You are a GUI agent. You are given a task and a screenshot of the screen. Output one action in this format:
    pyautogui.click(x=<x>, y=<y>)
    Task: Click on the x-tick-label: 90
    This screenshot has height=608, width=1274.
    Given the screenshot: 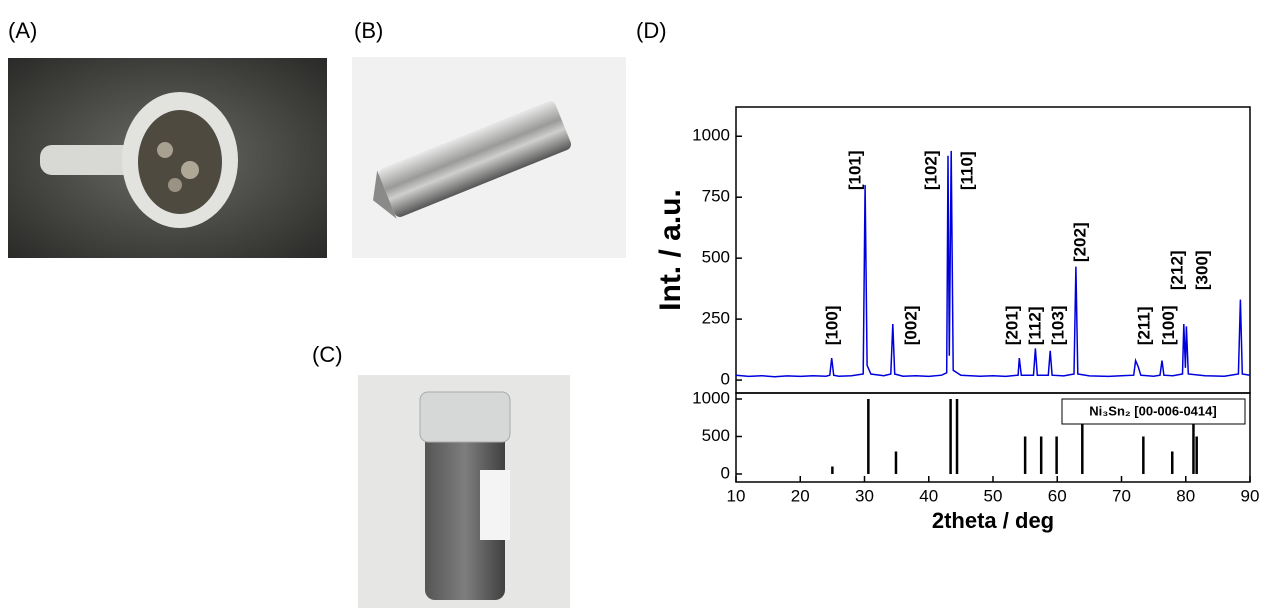 What is the action you would take?
    pyautogui.click(x=1250, y=495)
    